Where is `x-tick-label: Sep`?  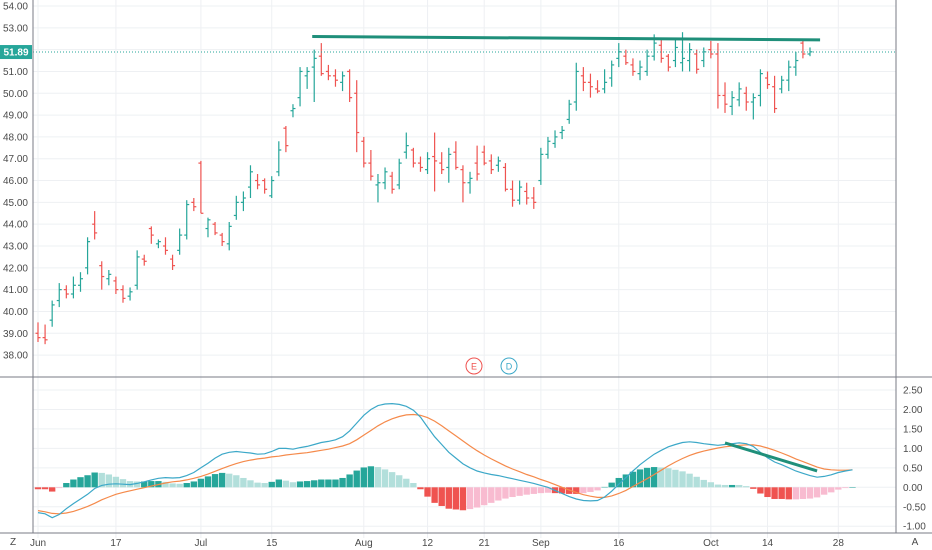
x-tick-label: Sep is located at coordinates (541, 543).